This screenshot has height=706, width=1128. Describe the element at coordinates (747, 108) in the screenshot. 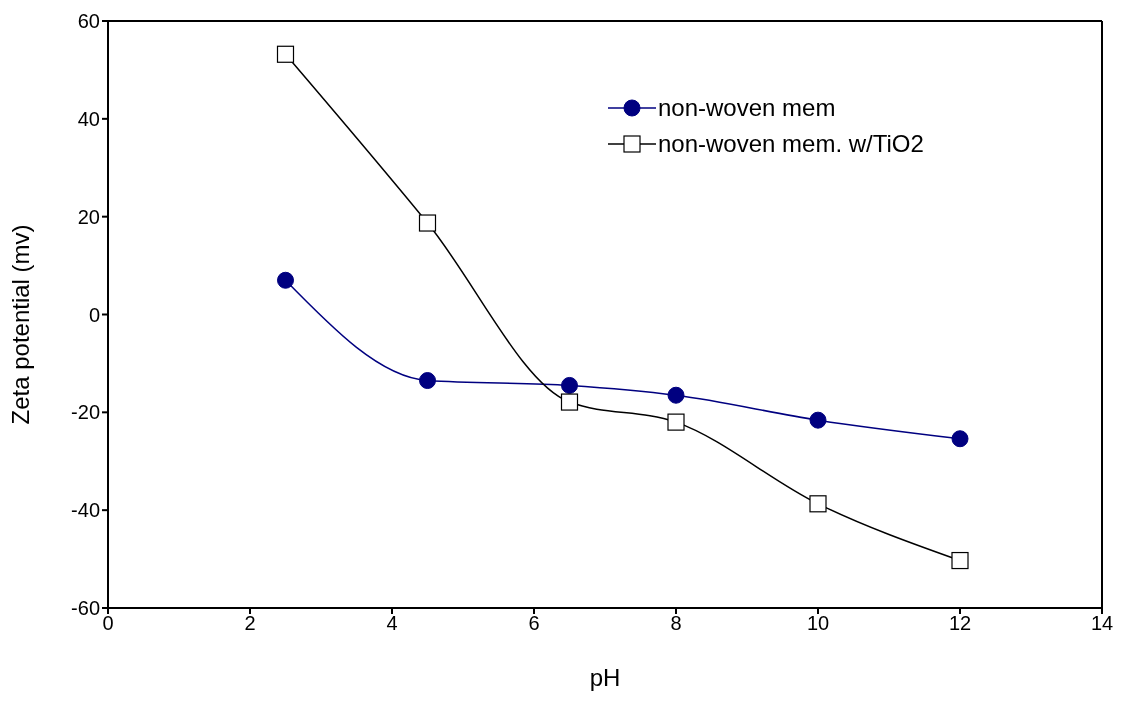

I see `legend-label: non-woven mem` at that location.